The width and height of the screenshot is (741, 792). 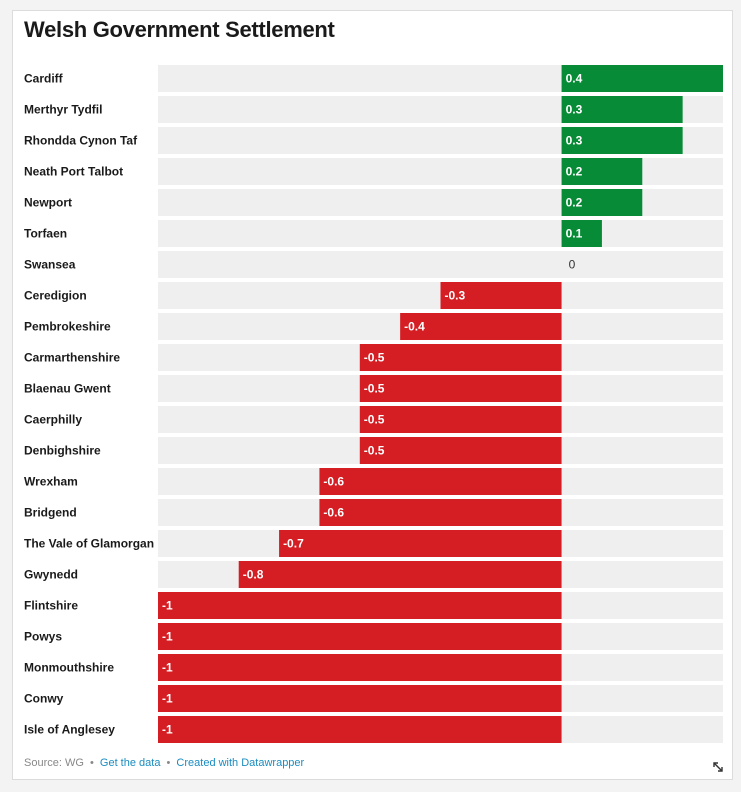 I want to click on category-label: Rhondda Cynon Taf, so click(x=81, y=141).